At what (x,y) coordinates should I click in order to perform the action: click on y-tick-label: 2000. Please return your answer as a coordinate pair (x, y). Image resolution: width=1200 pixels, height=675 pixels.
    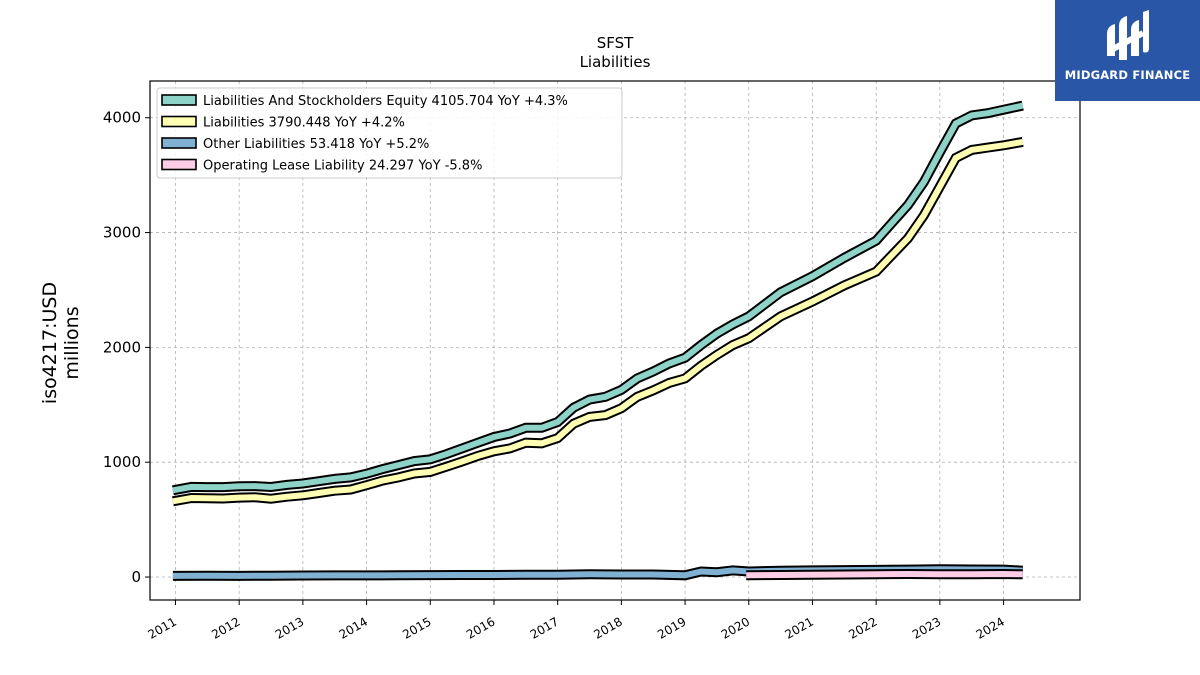
    Looking at the image, I should click on (122, 347).